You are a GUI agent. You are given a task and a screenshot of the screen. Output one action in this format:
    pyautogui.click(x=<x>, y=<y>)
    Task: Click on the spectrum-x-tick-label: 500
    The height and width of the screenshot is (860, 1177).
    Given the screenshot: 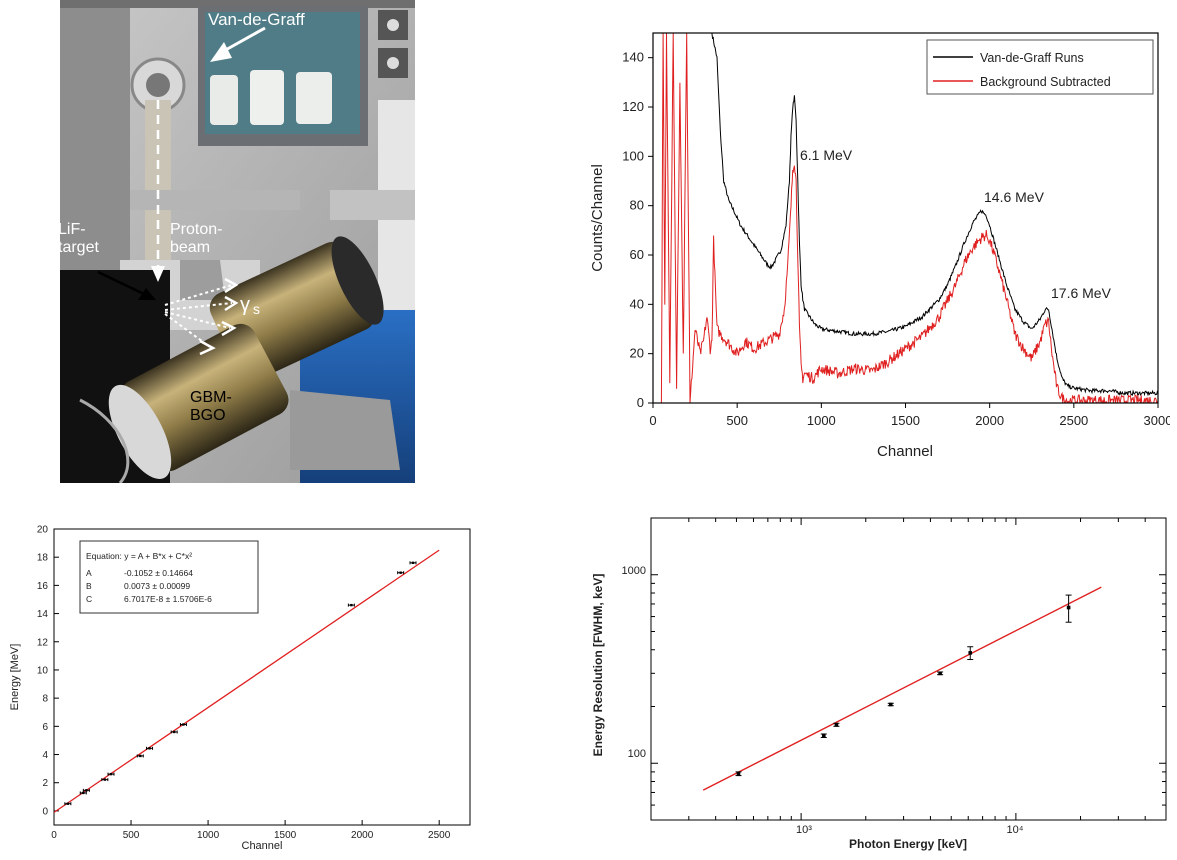 What is the action you would take?
    pyautogui.click(x=737, y=420)
    